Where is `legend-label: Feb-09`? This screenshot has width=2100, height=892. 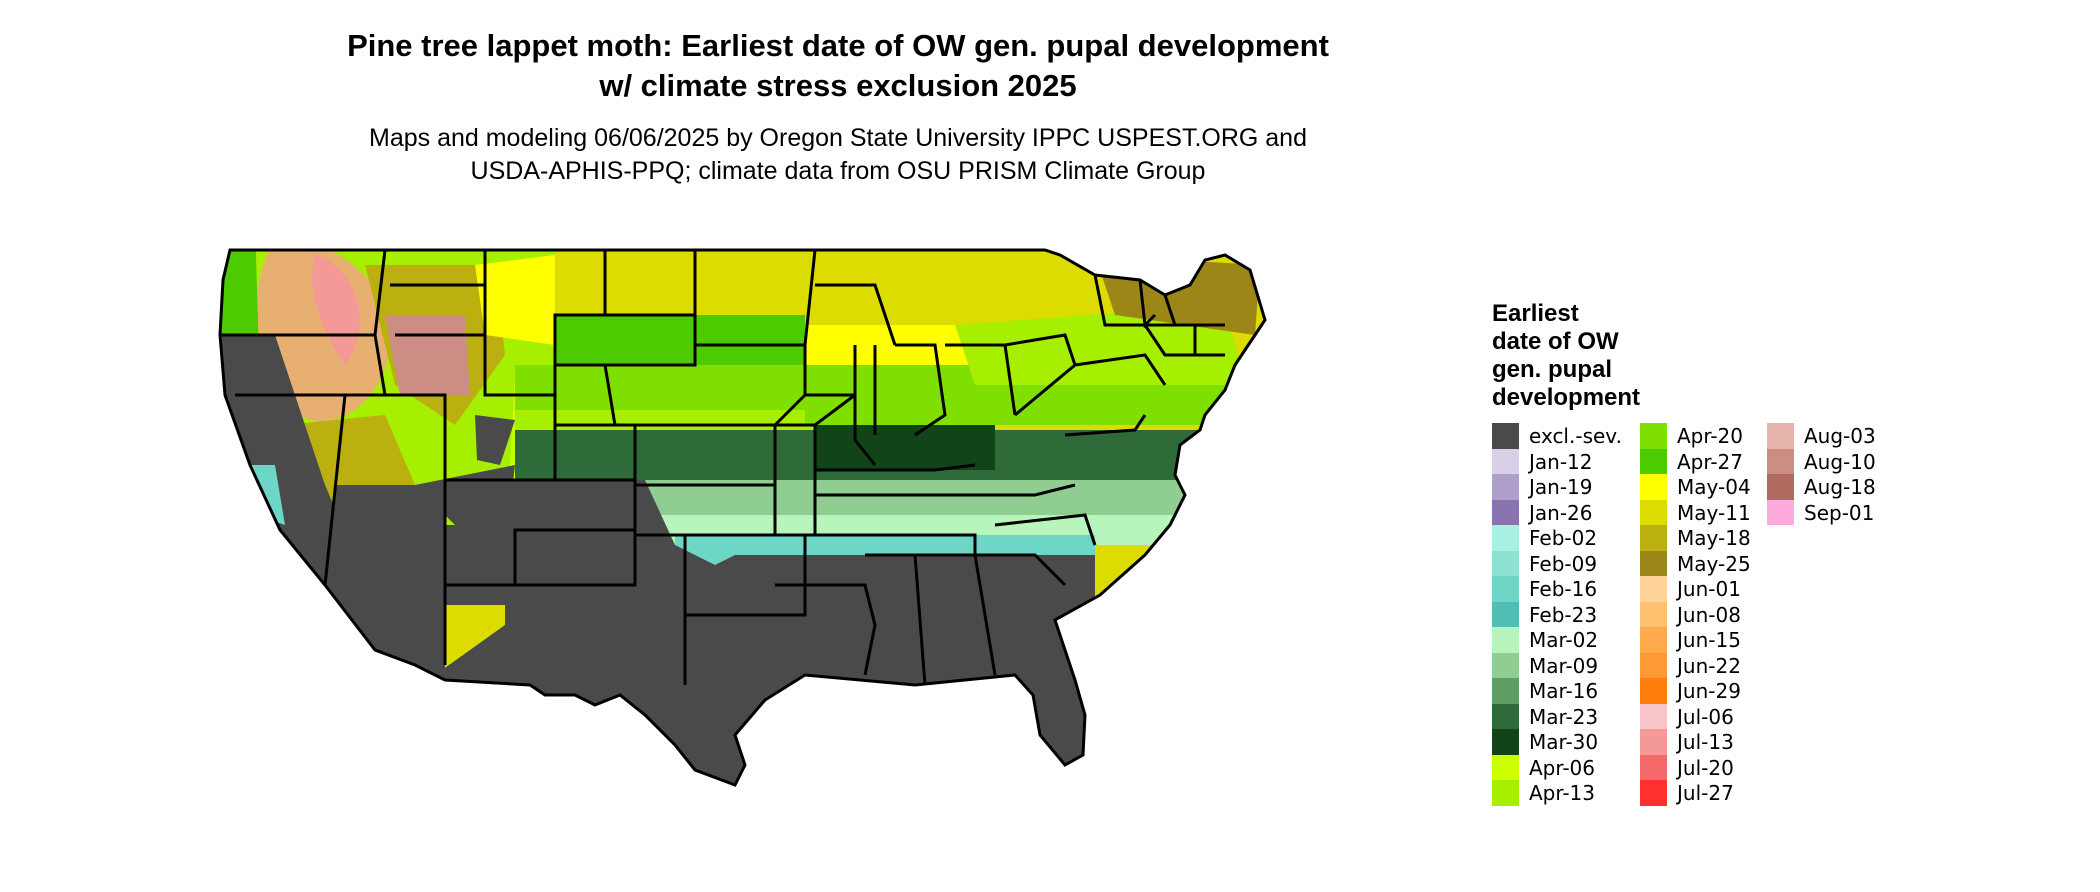
legend-label: Feb-09 is located at coordinates (1563, 563).